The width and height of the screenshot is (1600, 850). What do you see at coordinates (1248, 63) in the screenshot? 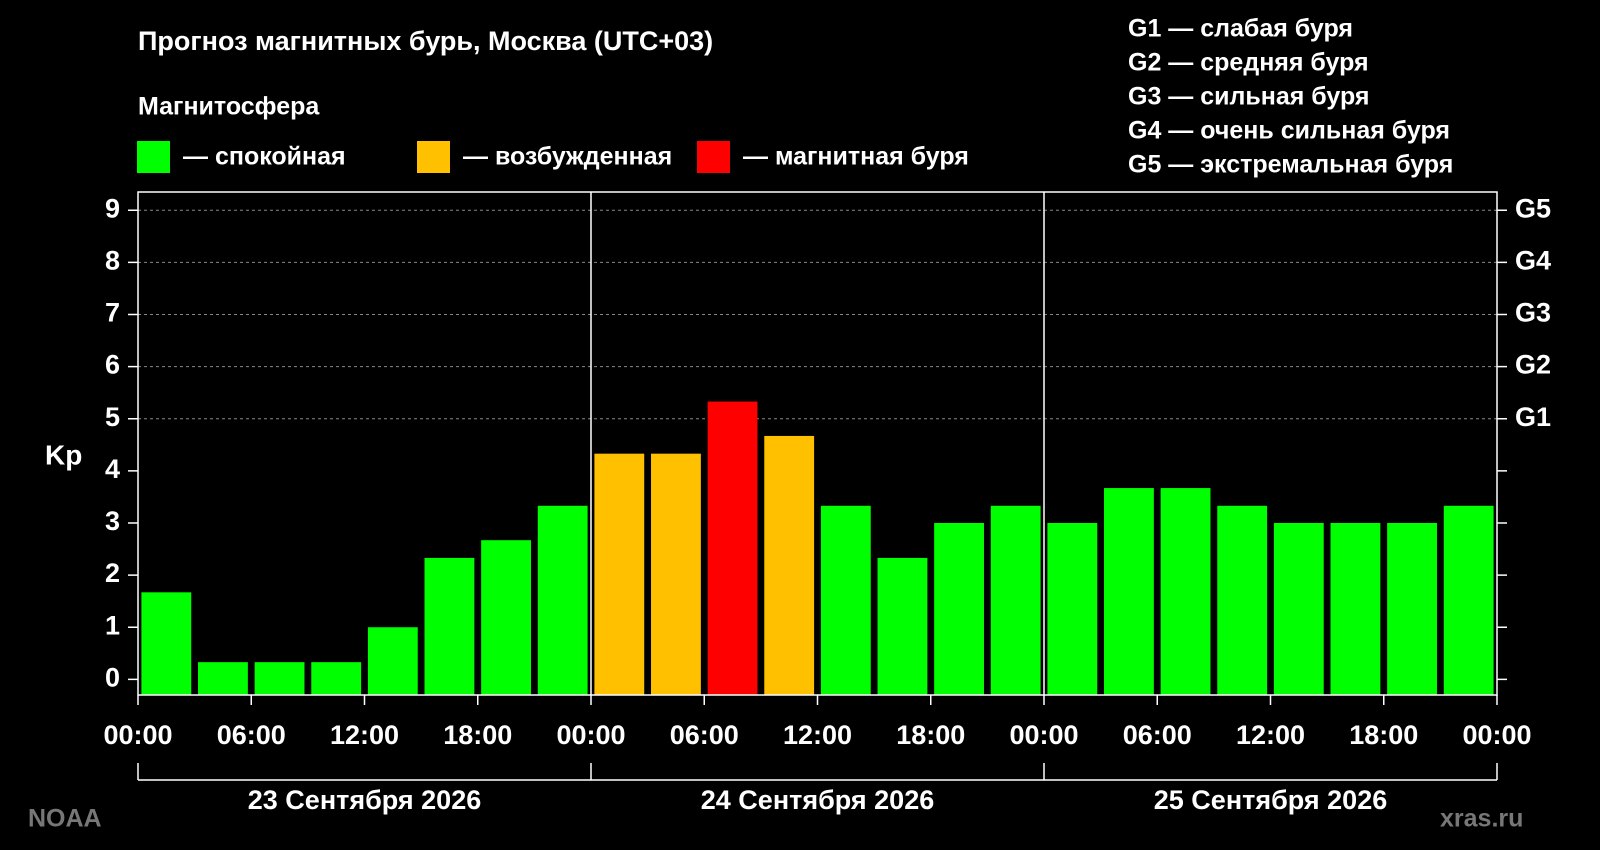
I see `storm-level: G2 — средняя буря` at bounding box center [1248, 63].